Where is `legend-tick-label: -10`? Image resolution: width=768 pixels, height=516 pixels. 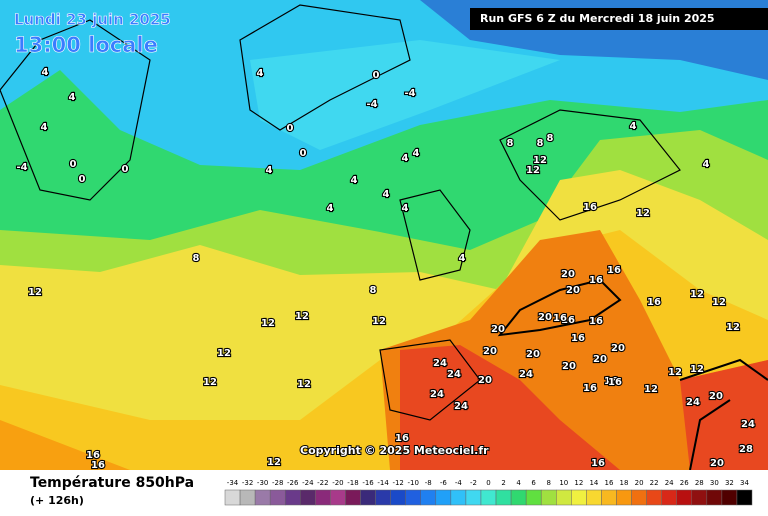 legend-tick-label: -10 is located at coordinates (412, 483).